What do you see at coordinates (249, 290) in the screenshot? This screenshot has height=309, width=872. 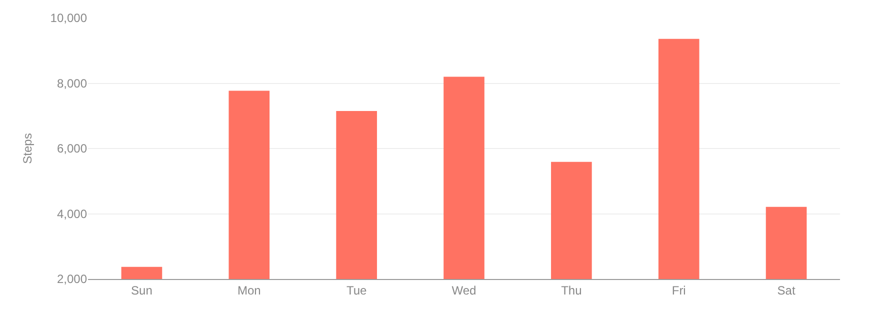 I see `x-tick-label: Mon` at bounding box center [249, 290].